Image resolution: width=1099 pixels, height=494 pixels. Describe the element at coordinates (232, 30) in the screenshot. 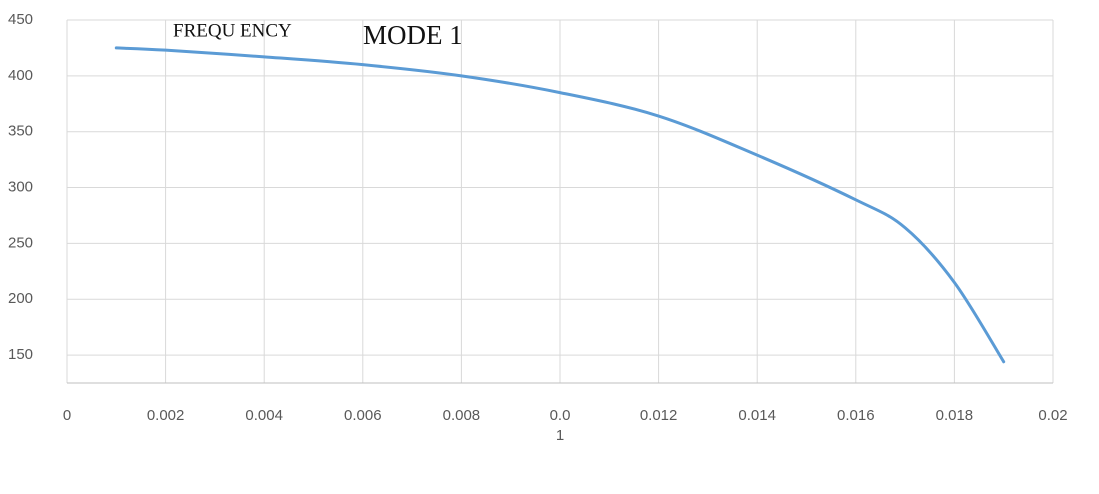

I see `annotation: FREQU ENCY` at that location.